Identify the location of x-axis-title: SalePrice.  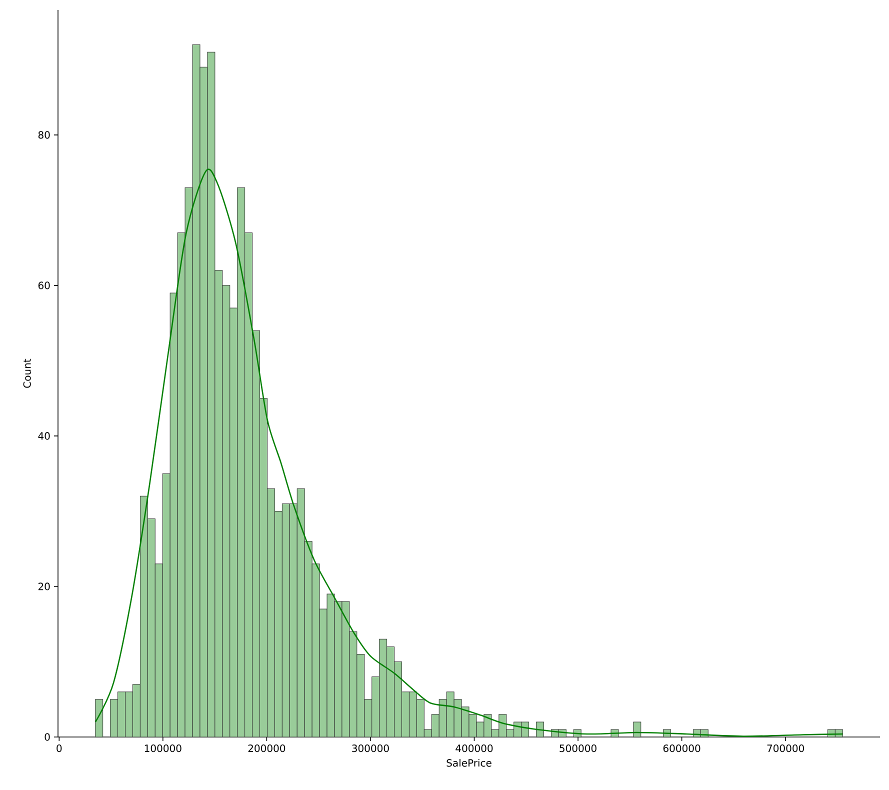
(469, 762).